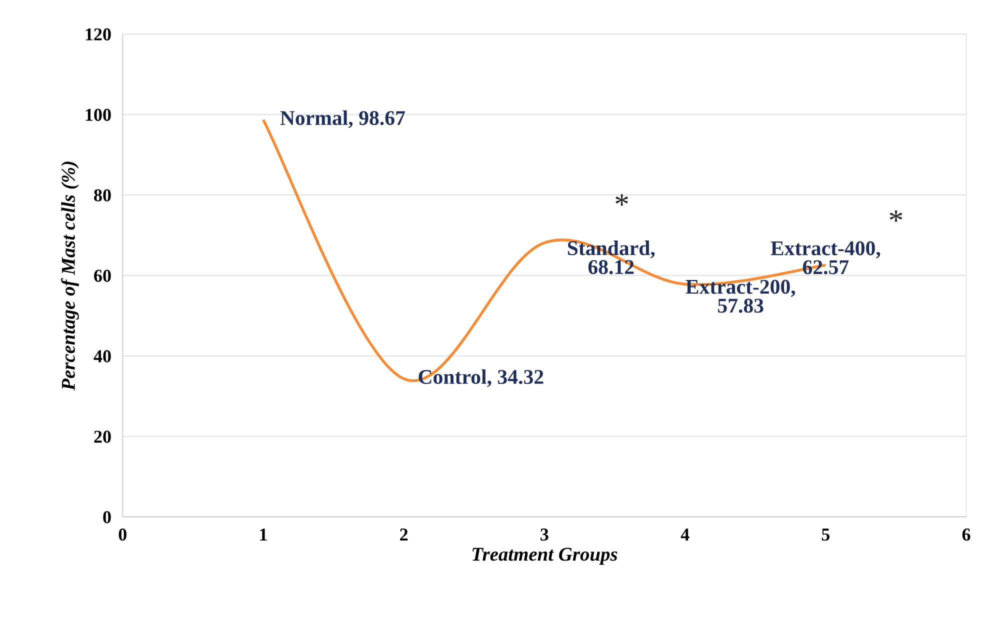  I want to click on y-tick-label: 20, so click(102, 436).